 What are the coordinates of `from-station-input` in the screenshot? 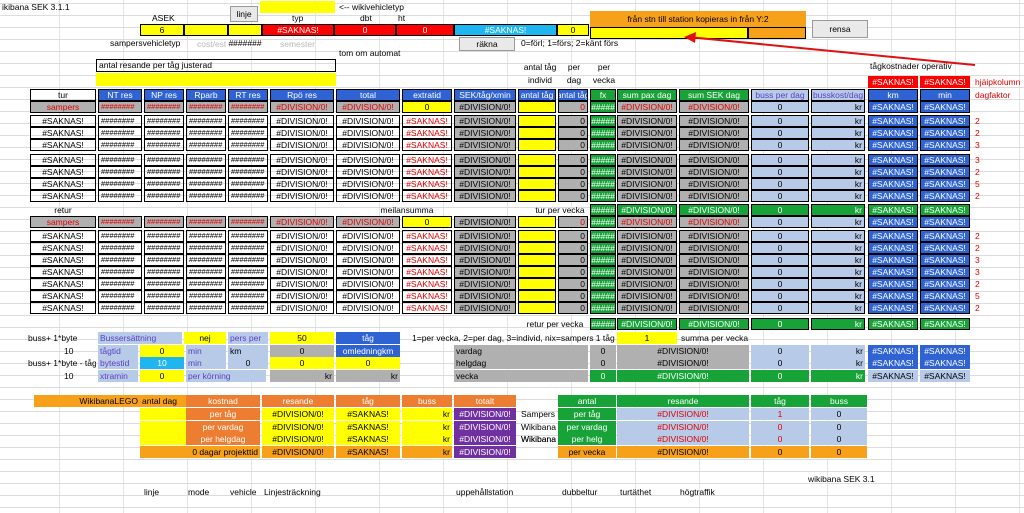 It's located at (669, 33).